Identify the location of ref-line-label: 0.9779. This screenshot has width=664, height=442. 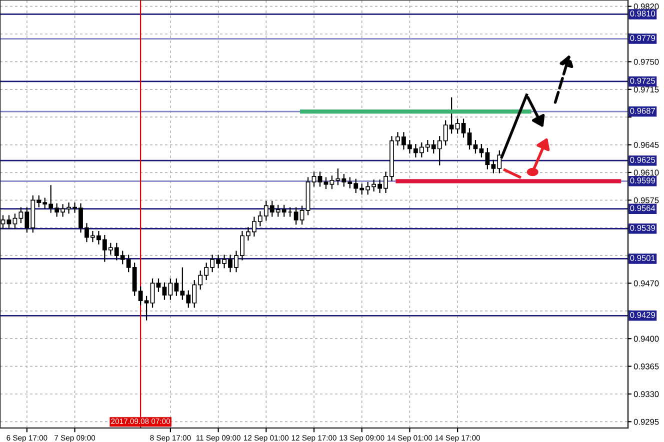
(642, 38).